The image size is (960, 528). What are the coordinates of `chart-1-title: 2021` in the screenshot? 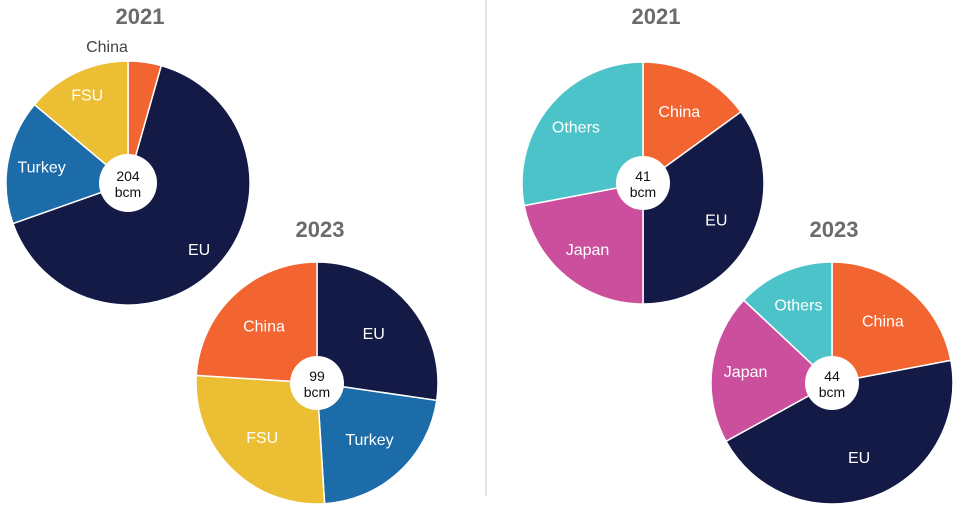 It's located at (140, 16).